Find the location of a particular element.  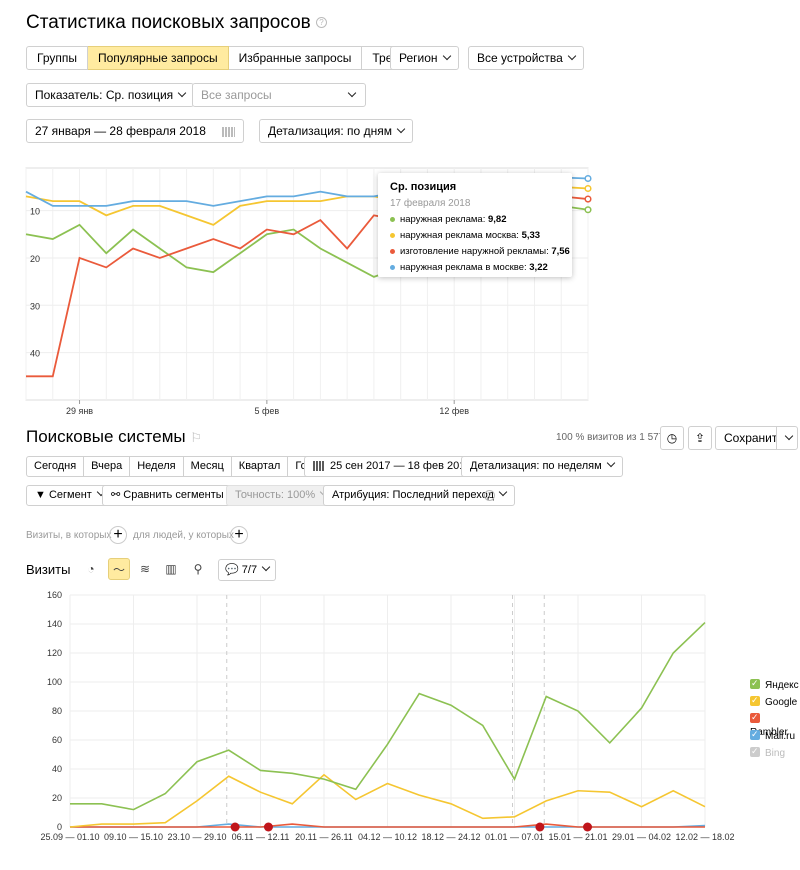

add-visits-condition-button: + is located at coordinates (118, 535).